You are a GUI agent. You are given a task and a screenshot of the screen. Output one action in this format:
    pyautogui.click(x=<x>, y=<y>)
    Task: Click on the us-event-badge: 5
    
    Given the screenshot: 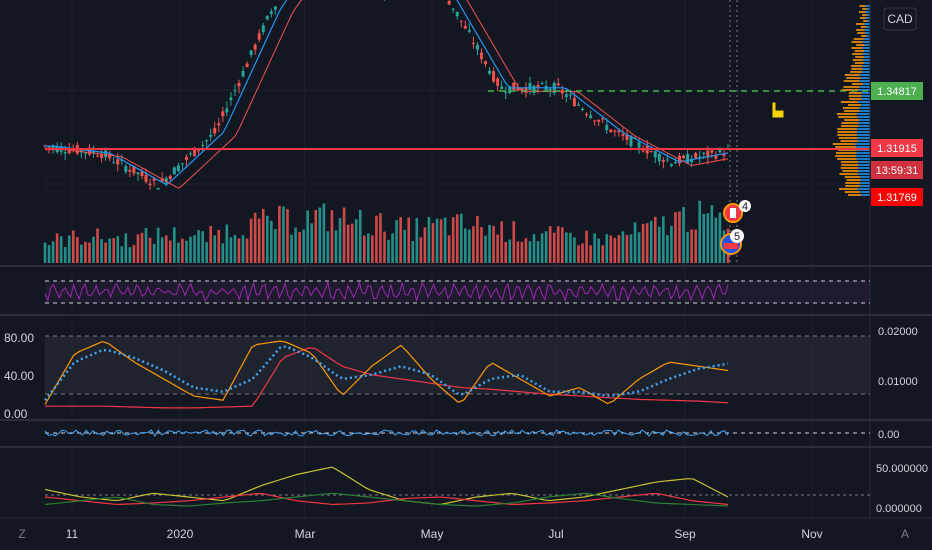 What is the action you would take?
    pyautogui.click(x=732, y=242)
    